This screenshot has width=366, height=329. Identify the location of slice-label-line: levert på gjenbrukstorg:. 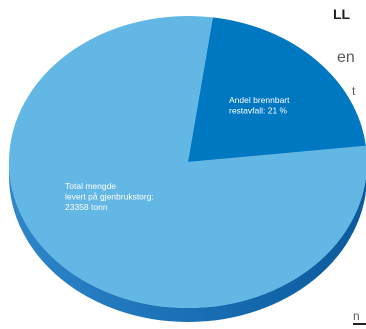
(109, 197).